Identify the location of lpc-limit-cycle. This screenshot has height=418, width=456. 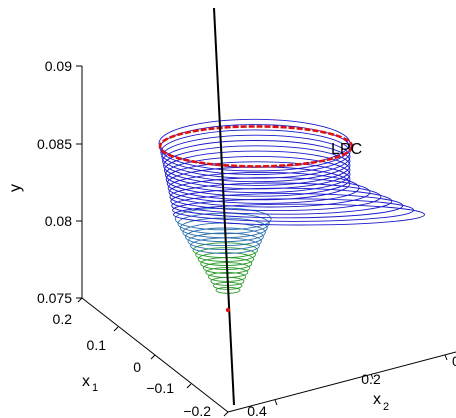
(256, 146).